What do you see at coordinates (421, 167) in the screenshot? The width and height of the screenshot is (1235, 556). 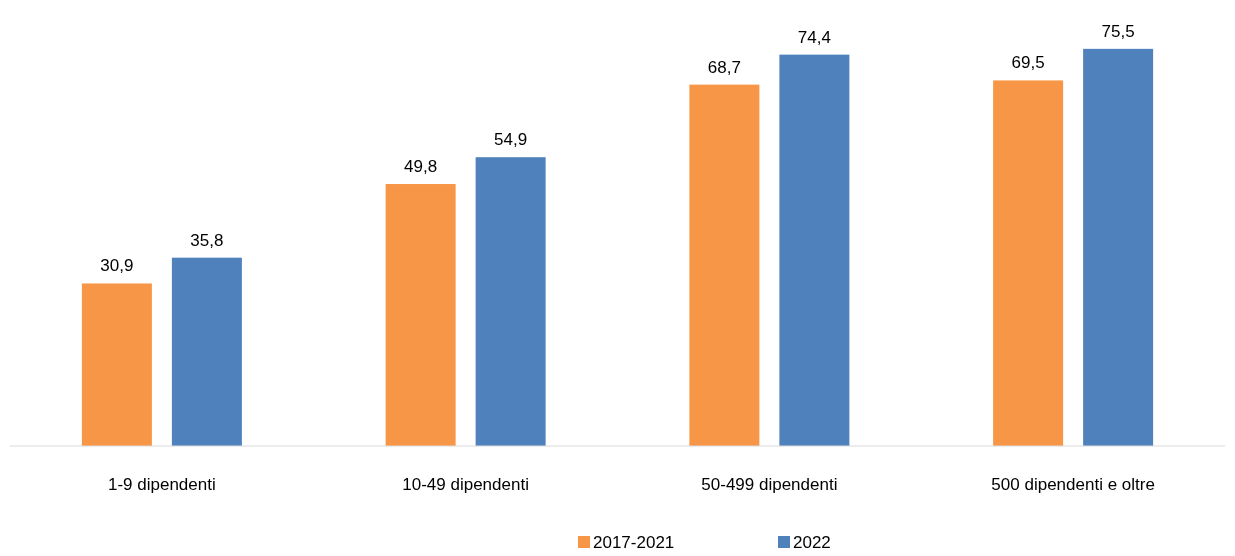 I see `data-label: 49,8` at bounding box center [421, 167].